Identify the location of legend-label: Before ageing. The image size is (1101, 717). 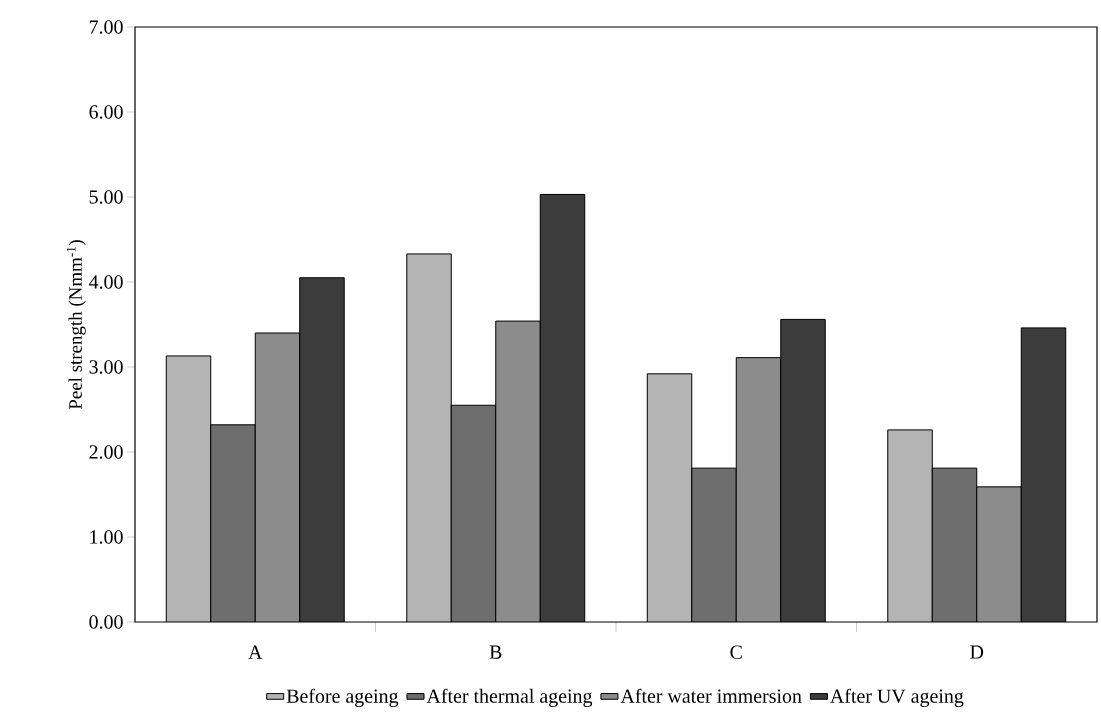
(342, 697).